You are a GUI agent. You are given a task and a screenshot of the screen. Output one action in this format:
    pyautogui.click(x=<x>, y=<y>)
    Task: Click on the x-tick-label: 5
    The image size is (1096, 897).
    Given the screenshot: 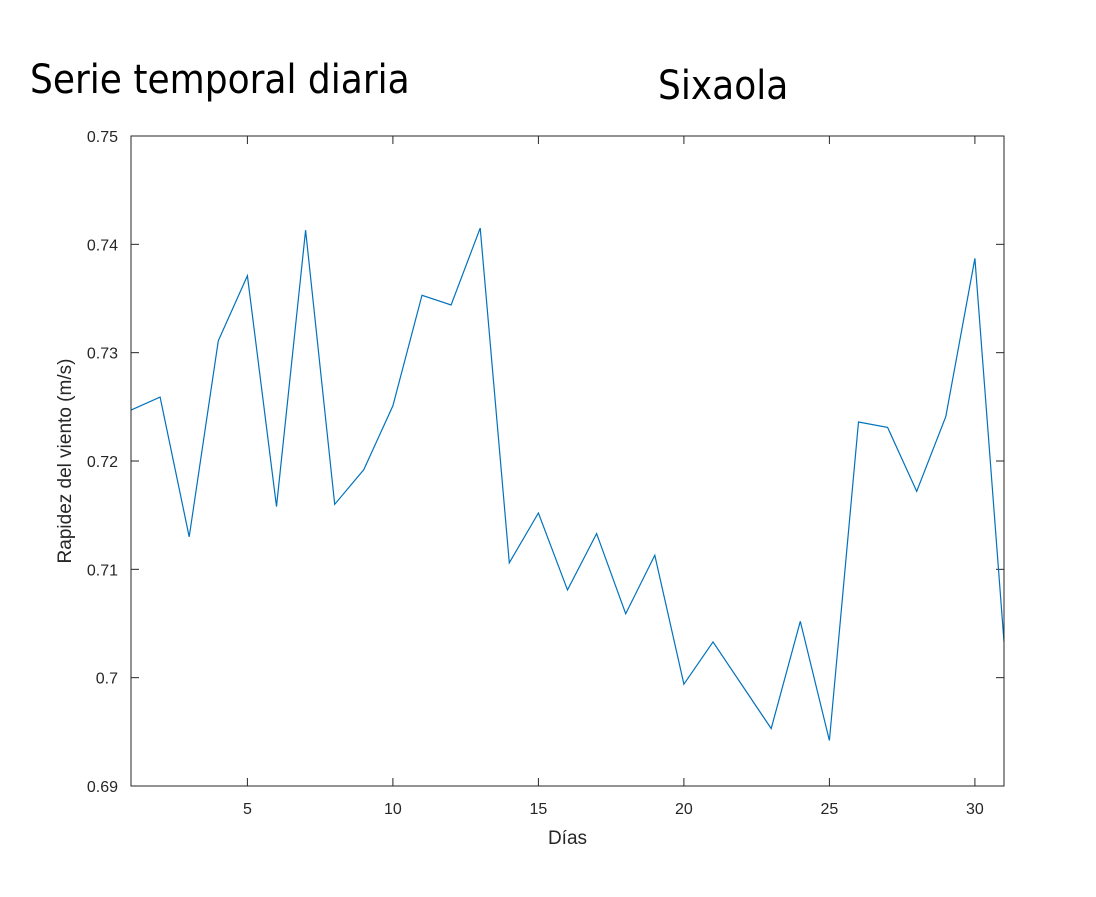 What is the action you would take?
    pyautogui.click(x=247, y=809)
    